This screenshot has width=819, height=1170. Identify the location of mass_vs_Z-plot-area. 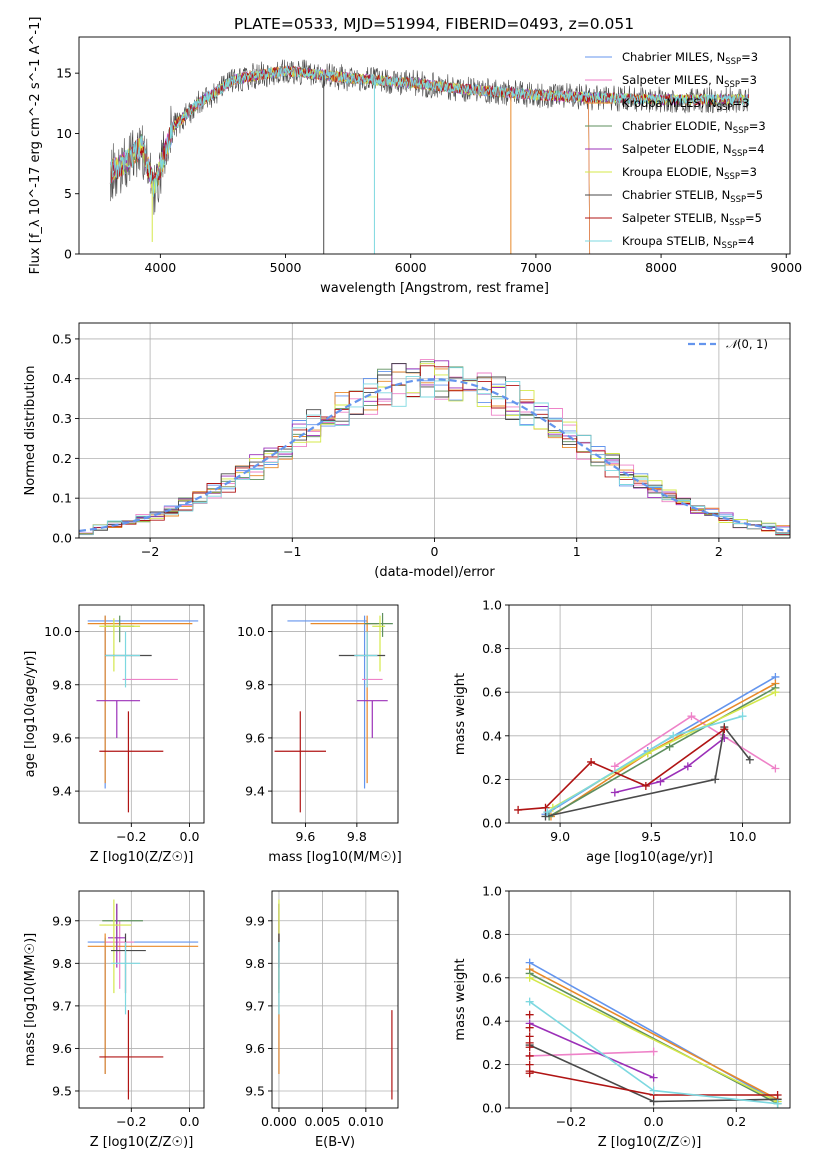
(143, 999).